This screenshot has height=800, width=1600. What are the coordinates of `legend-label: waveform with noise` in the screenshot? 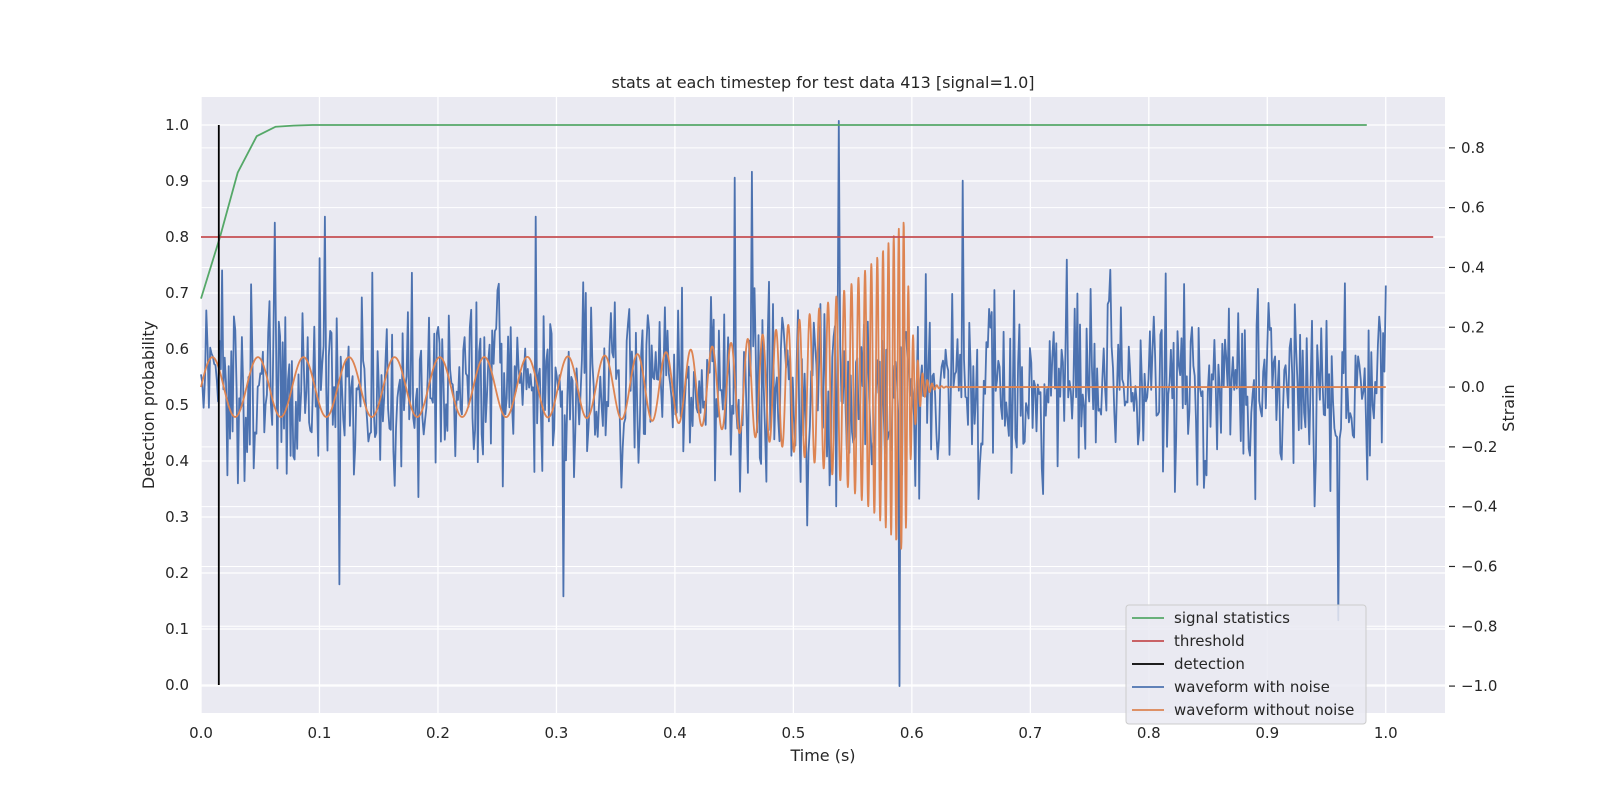 It's located at (1252, 687).